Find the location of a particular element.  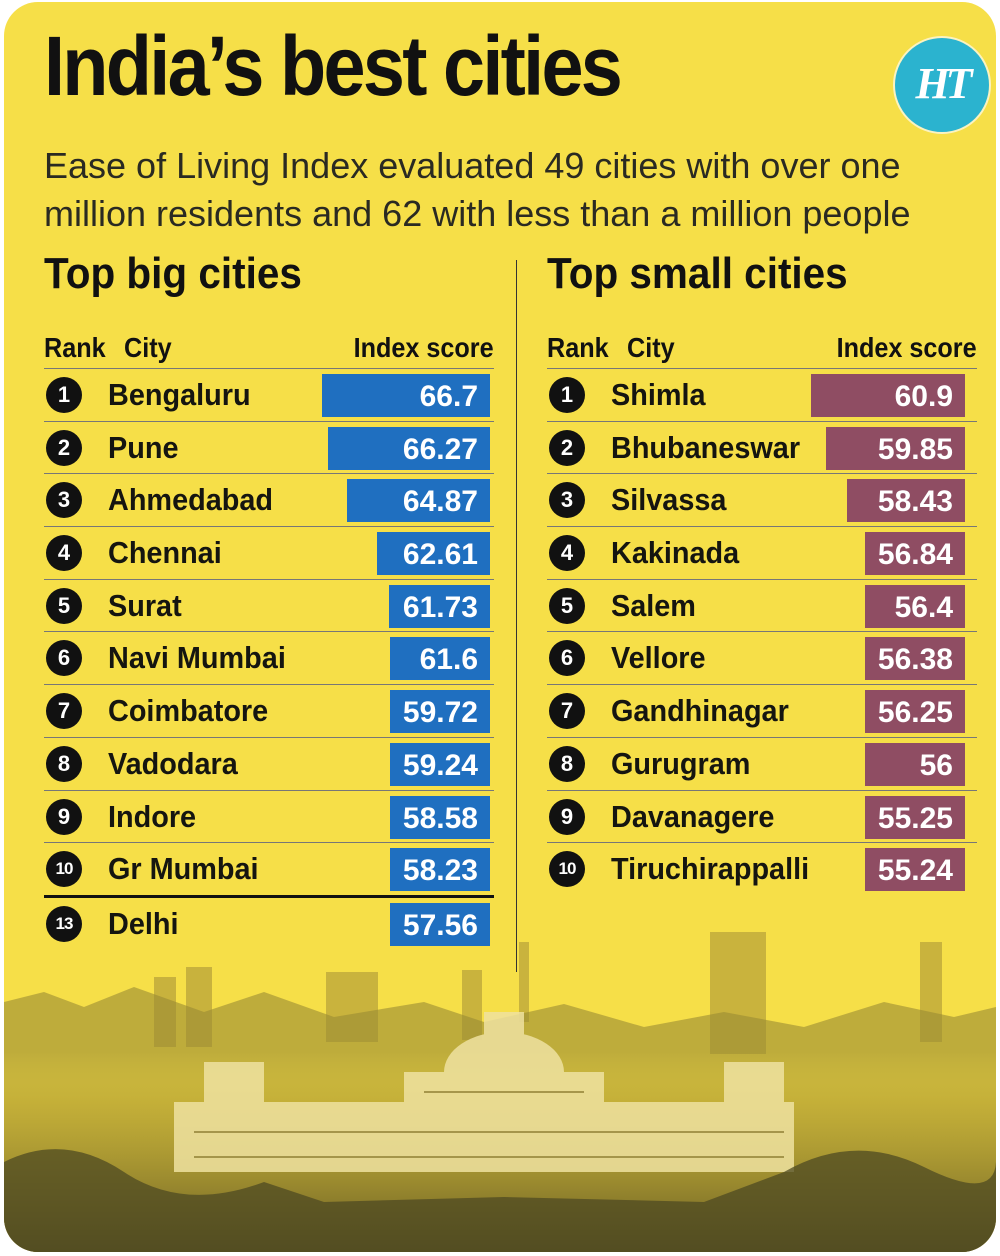

score-bar: 56.4 is located at coordinates (915, 606).